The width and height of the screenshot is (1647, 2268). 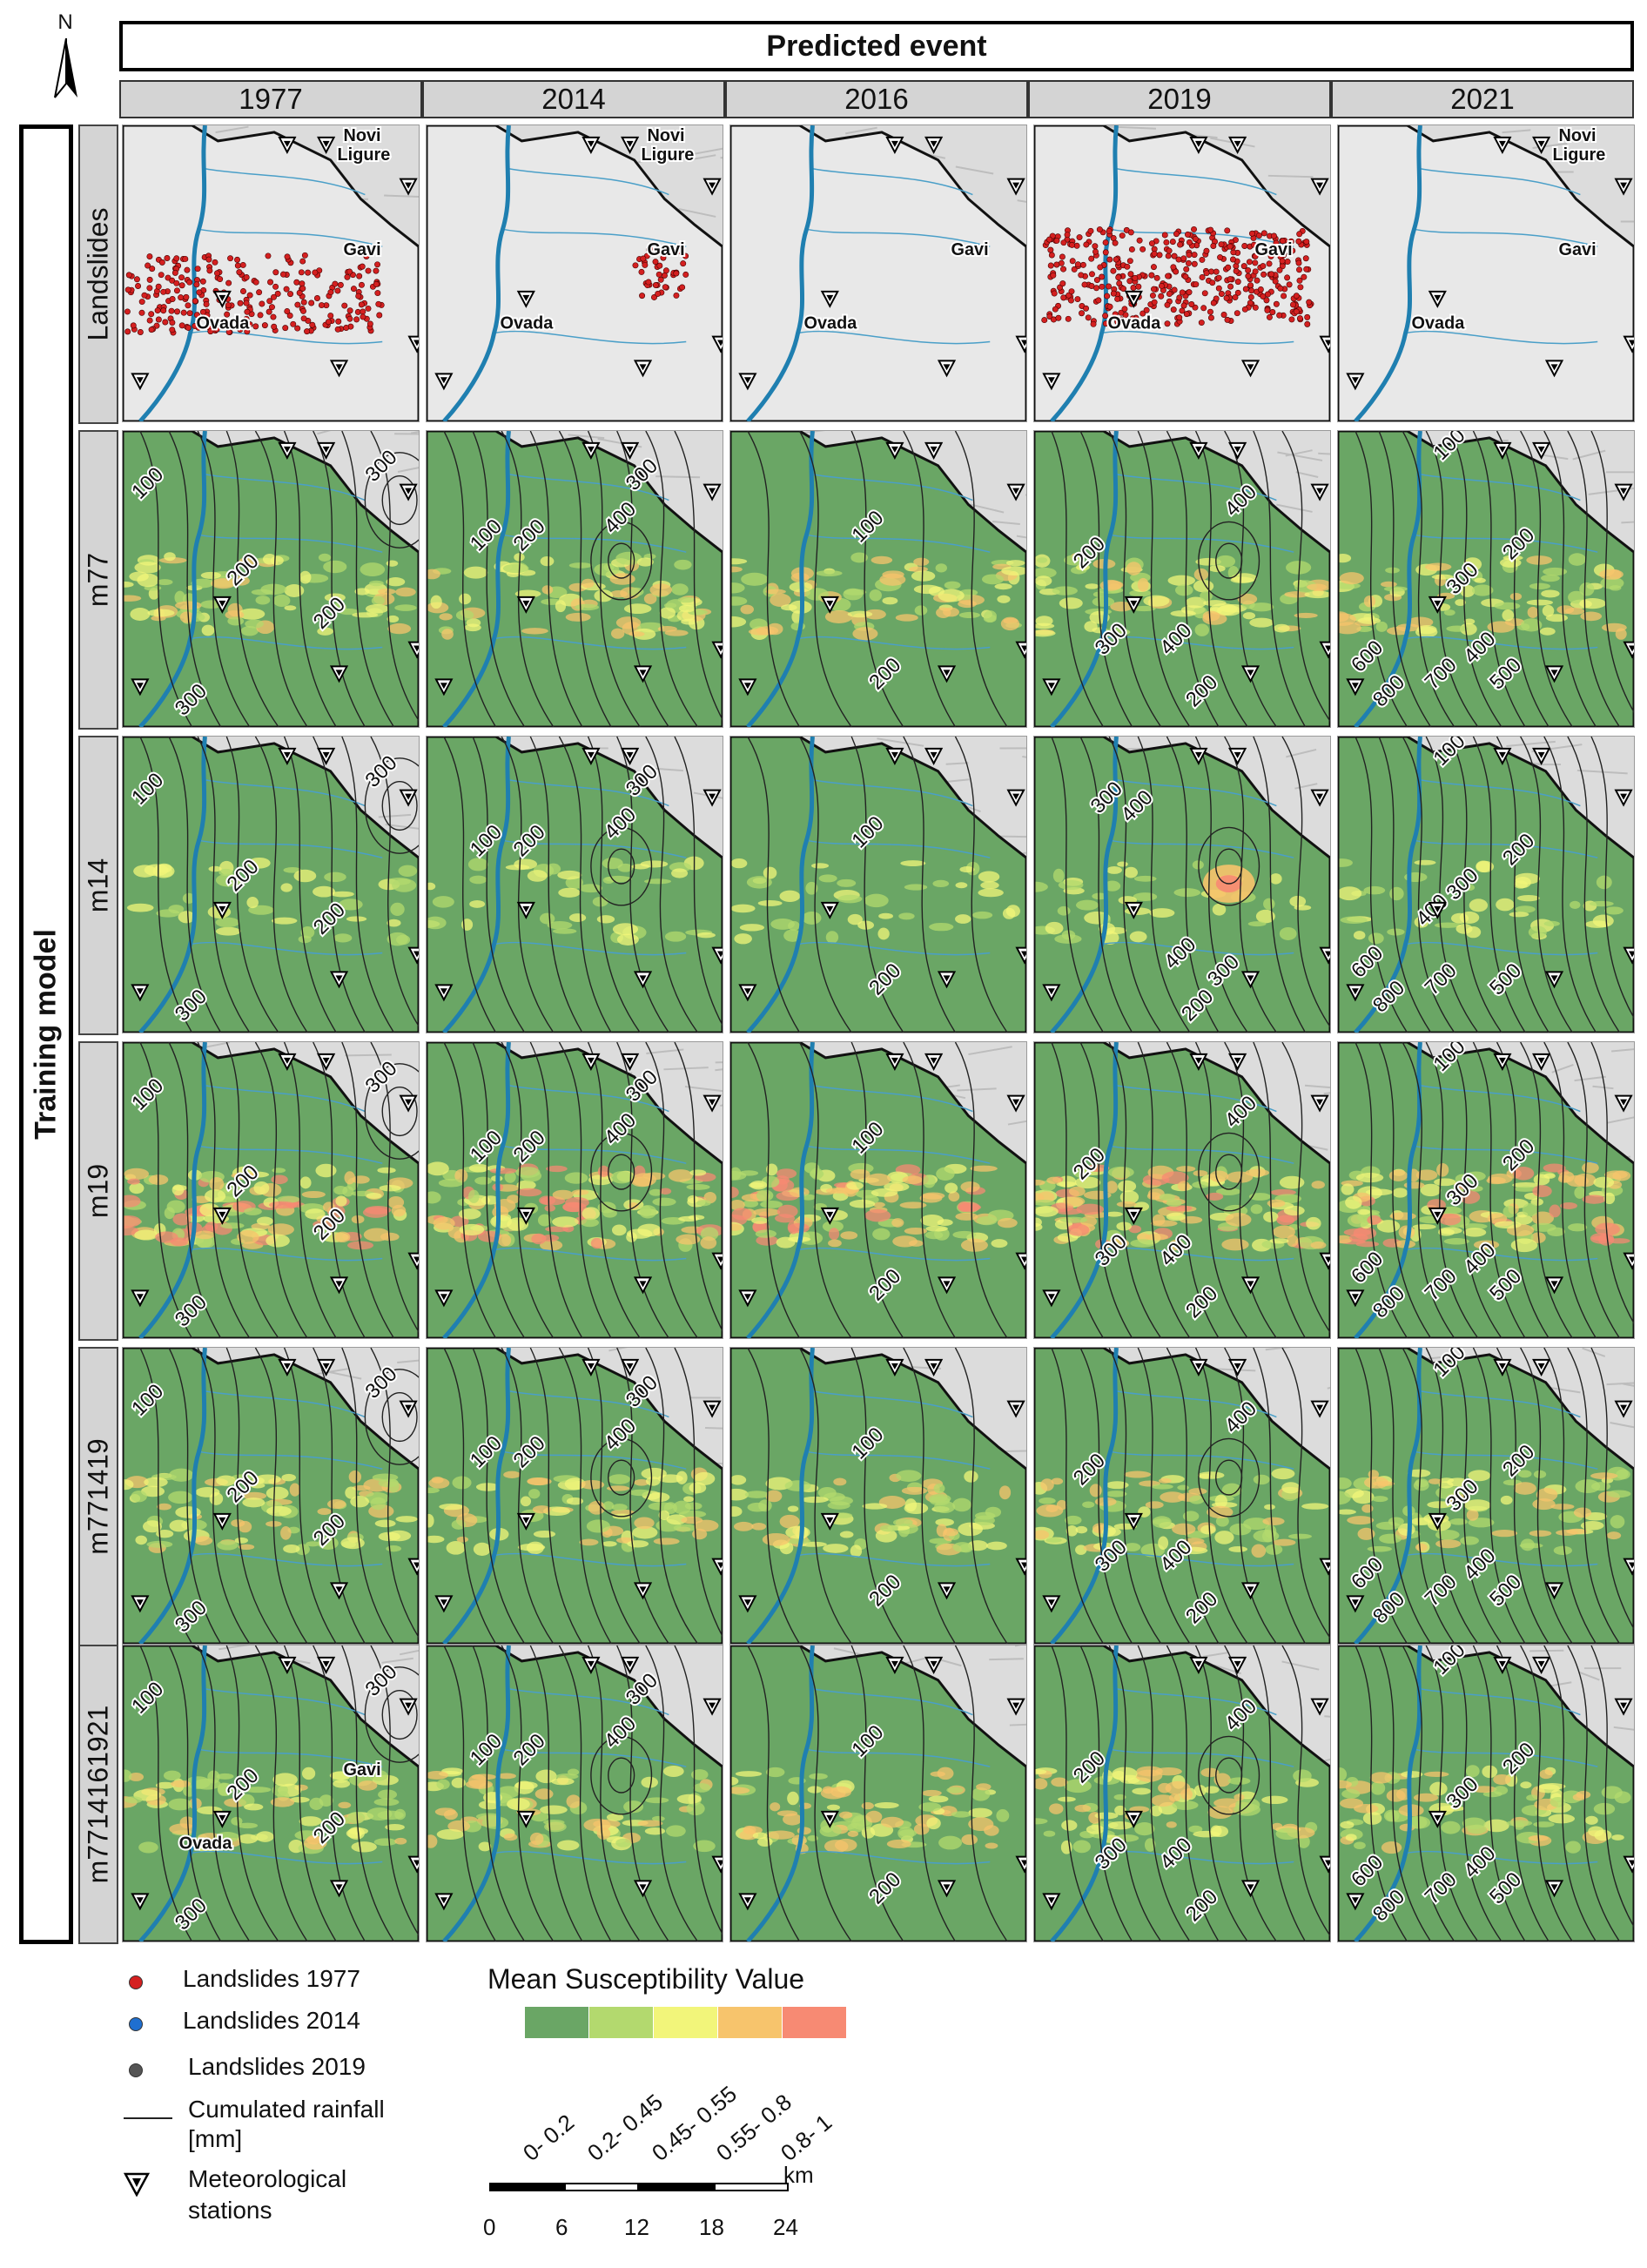 I want to click on map-panel-m771419-2014: 100 200 300 400, so click(x=574, y=1496).